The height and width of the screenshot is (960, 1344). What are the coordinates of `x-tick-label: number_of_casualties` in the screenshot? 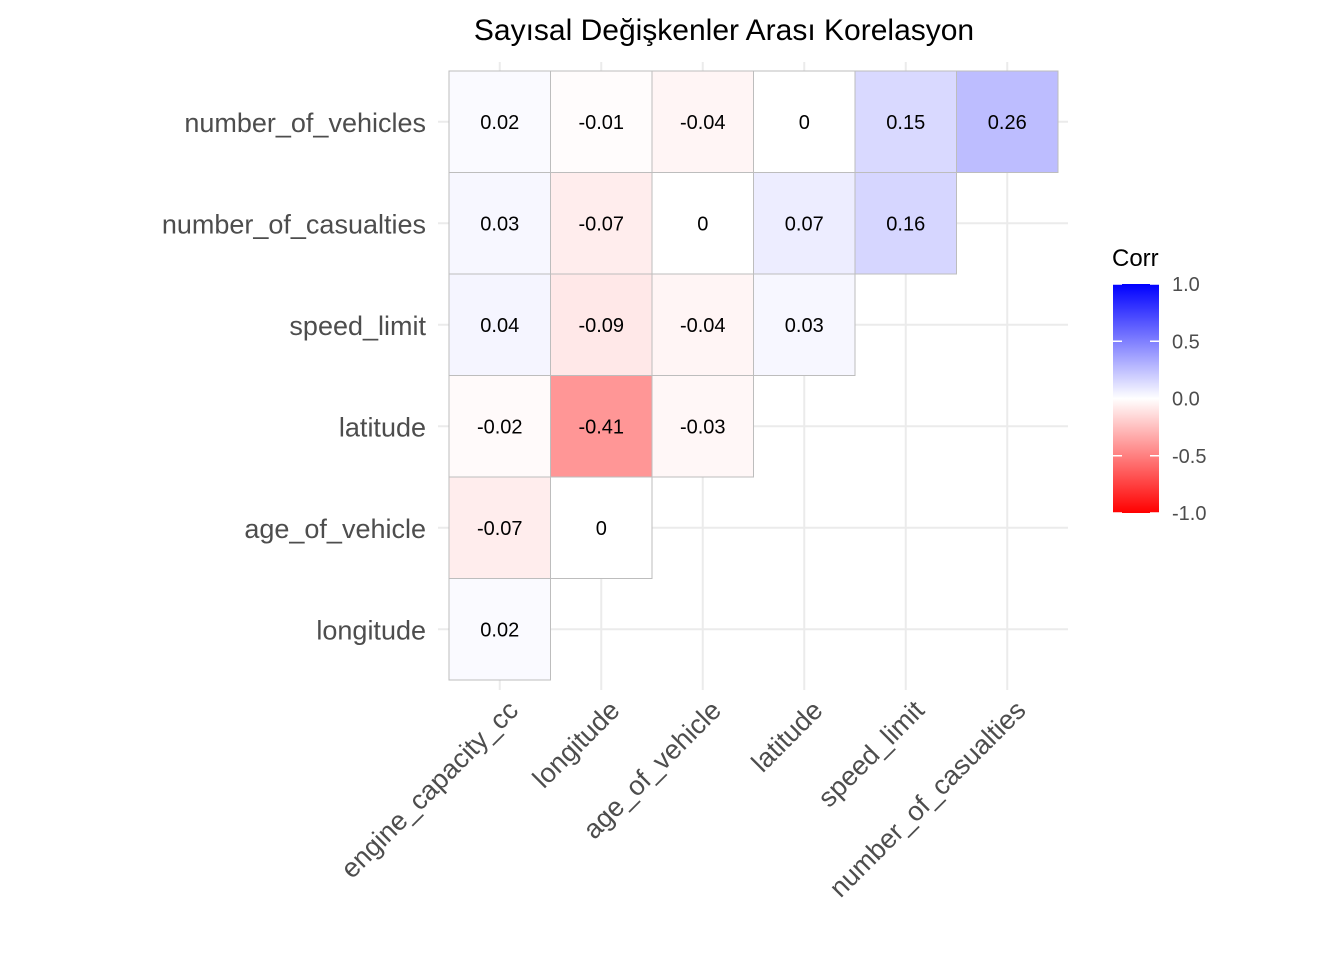 It's located at (927, 799).